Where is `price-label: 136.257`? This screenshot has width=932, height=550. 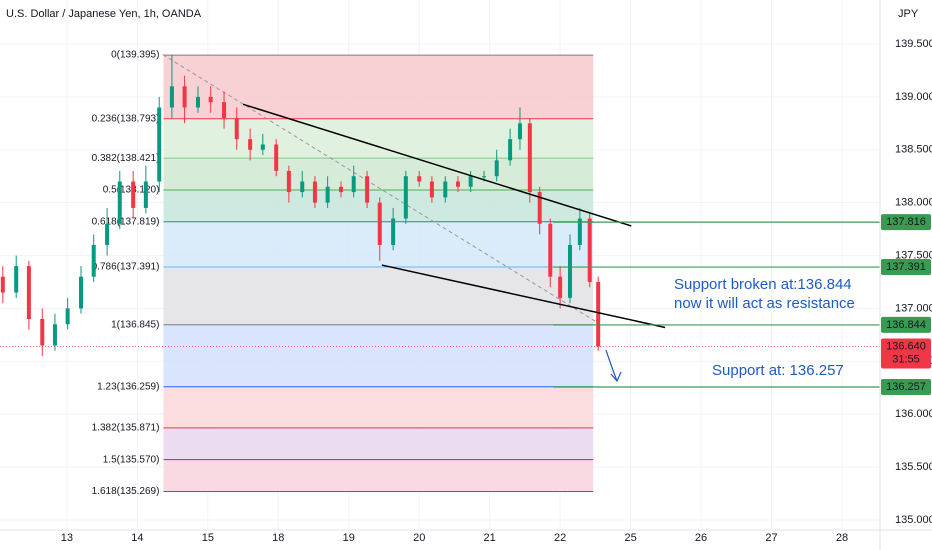
price-label: 136.257 is located at coordinates (906, 387).